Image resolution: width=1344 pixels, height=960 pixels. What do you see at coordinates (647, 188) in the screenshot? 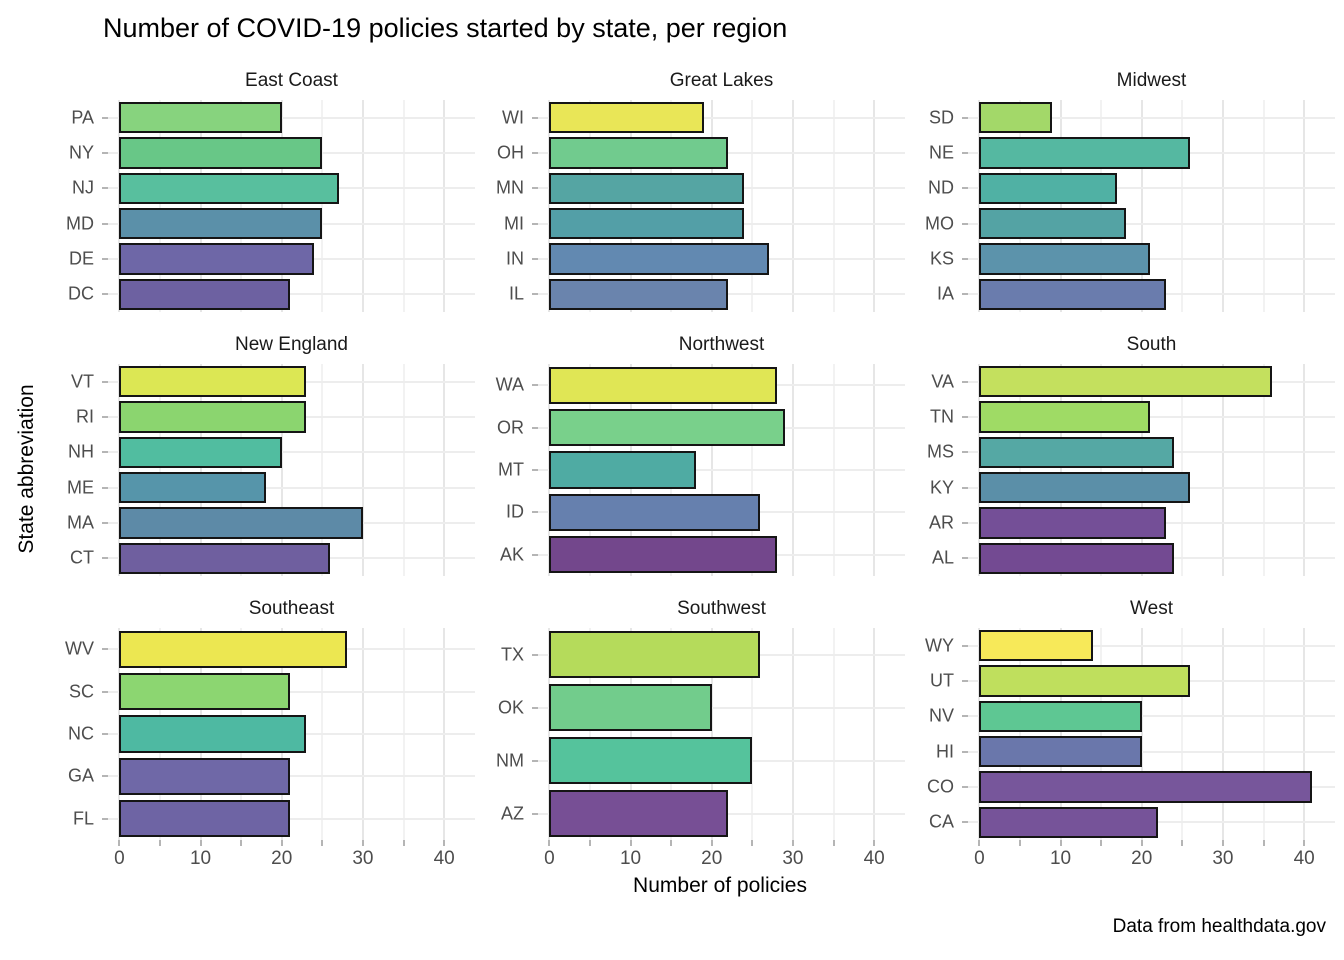
I see `bar-mn` at bounding box center [647, 188].